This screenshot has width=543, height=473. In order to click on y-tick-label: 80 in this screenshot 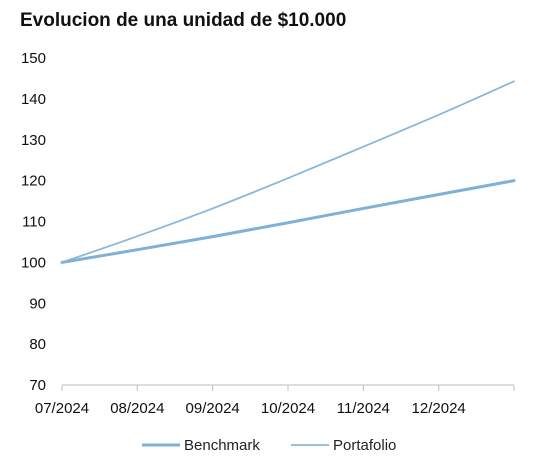, I will do `click(37, 344)`.